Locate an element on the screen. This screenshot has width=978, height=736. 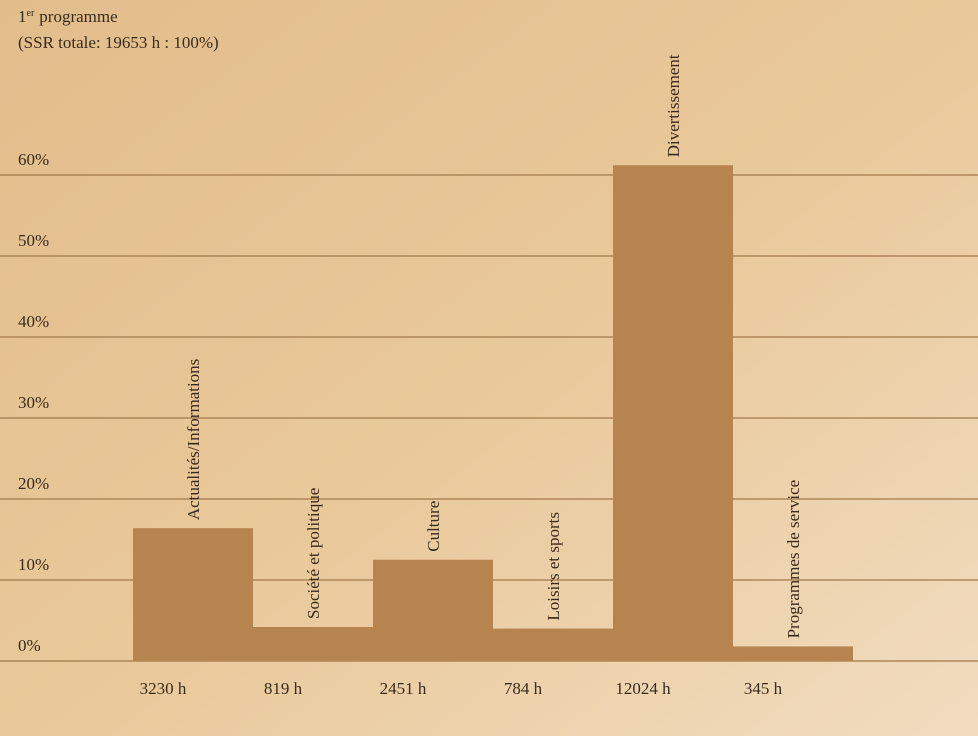
hour-label: 819 h is located at coordinates (283, 688).